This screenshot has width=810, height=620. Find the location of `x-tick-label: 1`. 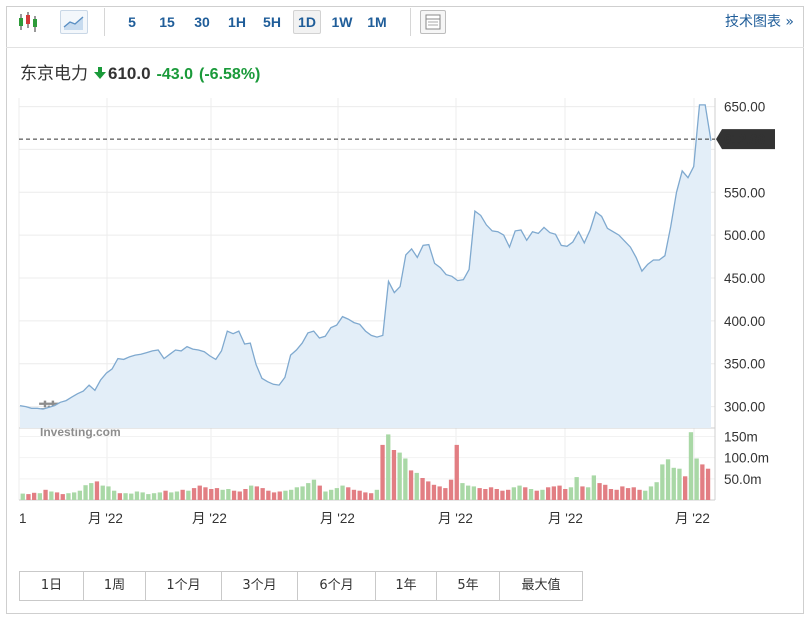

x-tick-label: 1 is located at coordinates (23, 518).